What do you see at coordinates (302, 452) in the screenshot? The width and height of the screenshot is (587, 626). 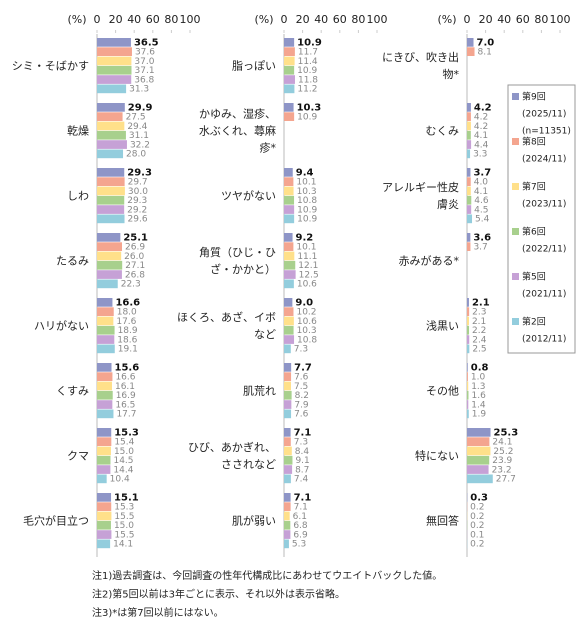 I see `data-label: 8.4` at bounding box center [302, 452].